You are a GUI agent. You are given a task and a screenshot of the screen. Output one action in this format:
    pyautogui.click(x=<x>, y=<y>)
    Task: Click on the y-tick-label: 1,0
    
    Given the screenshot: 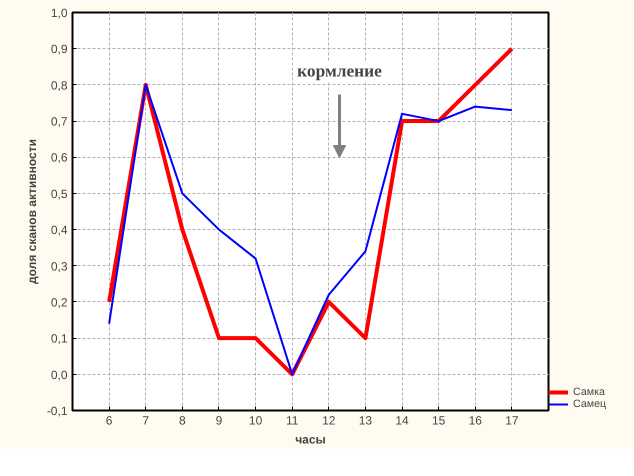 What is the action you would take?
    pyautogui.click(x=59, y=13)
    